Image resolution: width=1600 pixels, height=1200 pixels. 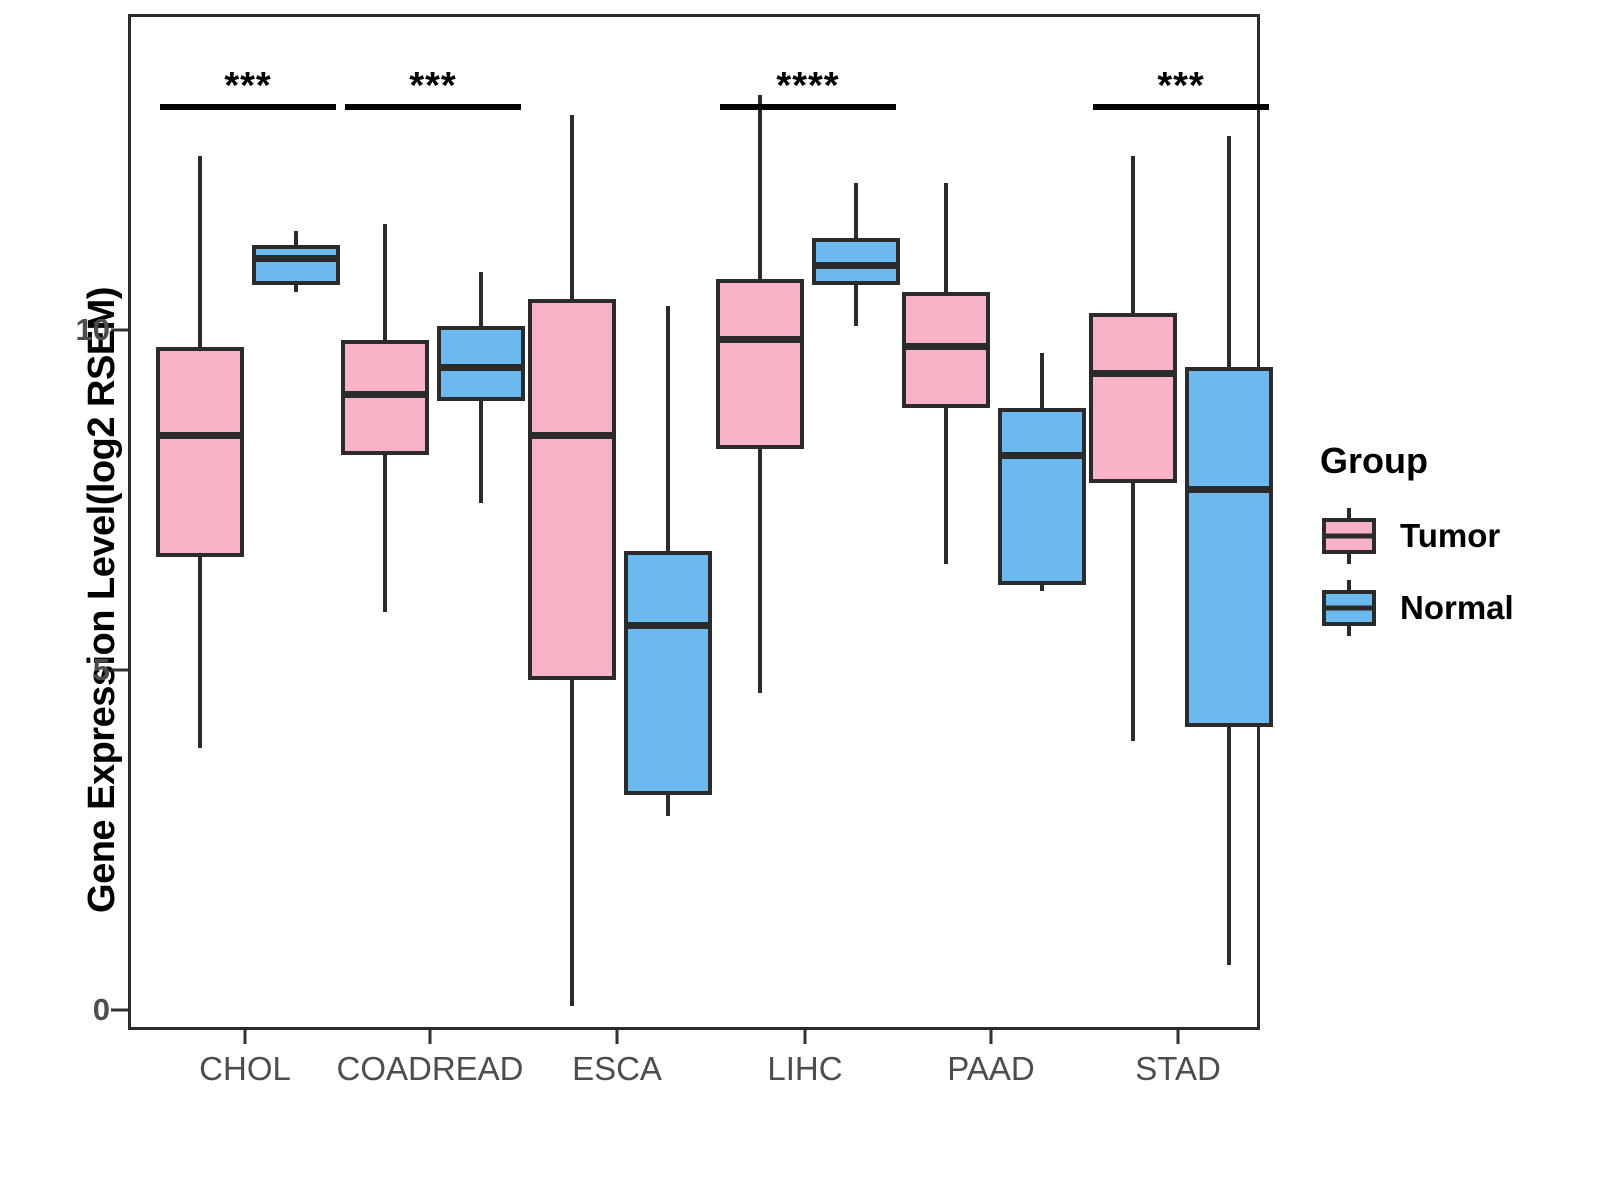 I want to click on legend-title: Group, so click(x=1374, y=460).